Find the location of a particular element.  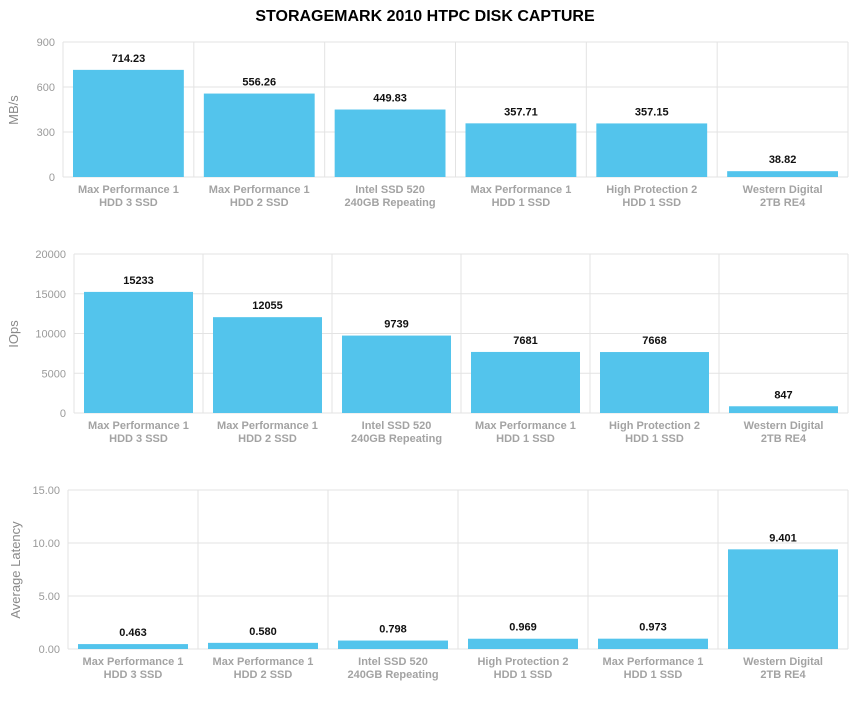

data-label: 449.83 is located at coordinates (390, 99).